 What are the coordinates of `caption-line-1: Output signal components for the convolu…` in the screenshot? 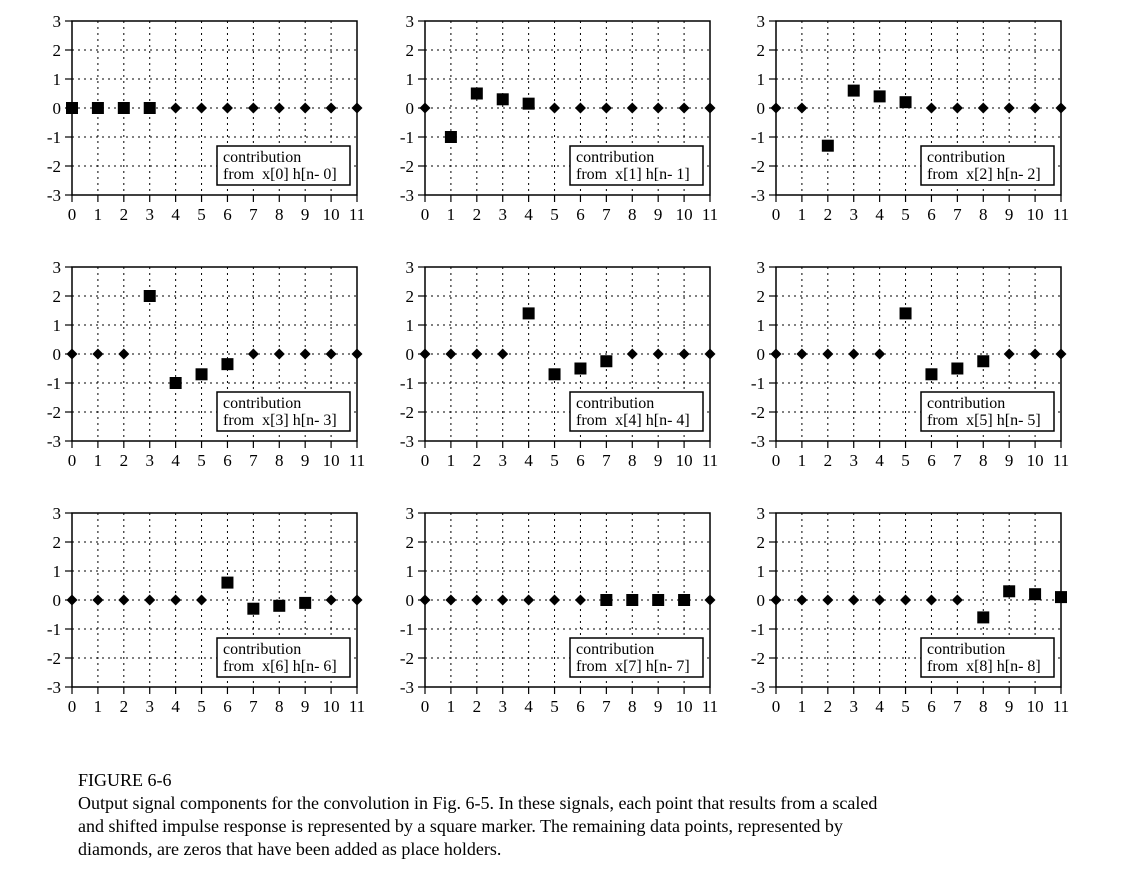 It's located at (478, 803).